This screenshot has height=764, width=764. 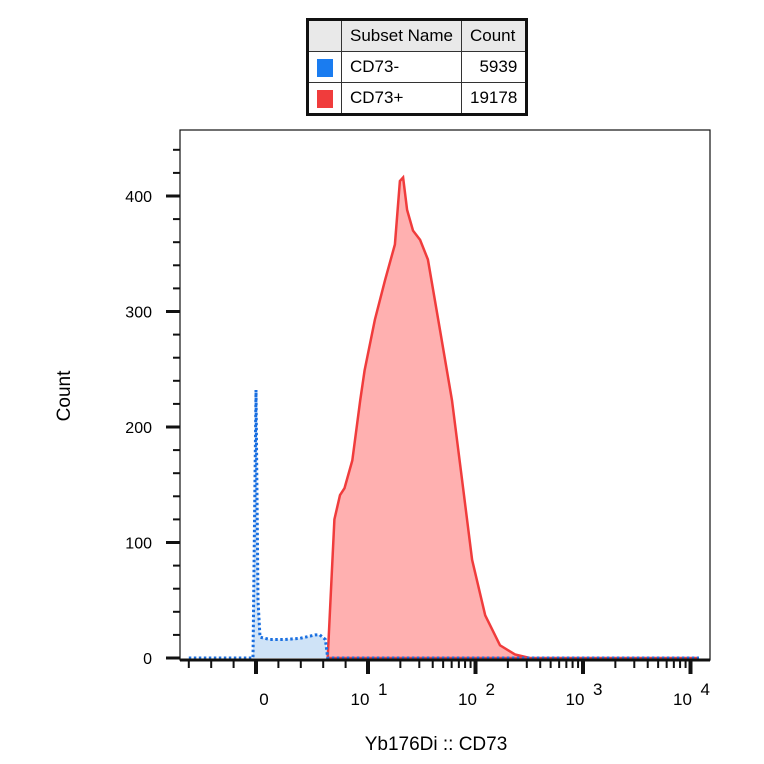 What do you see at coordinates (436, 744) in the screenshot?
I see `x-axis-label: Yb176Di :: CD73` at bounding box center [436, 744].